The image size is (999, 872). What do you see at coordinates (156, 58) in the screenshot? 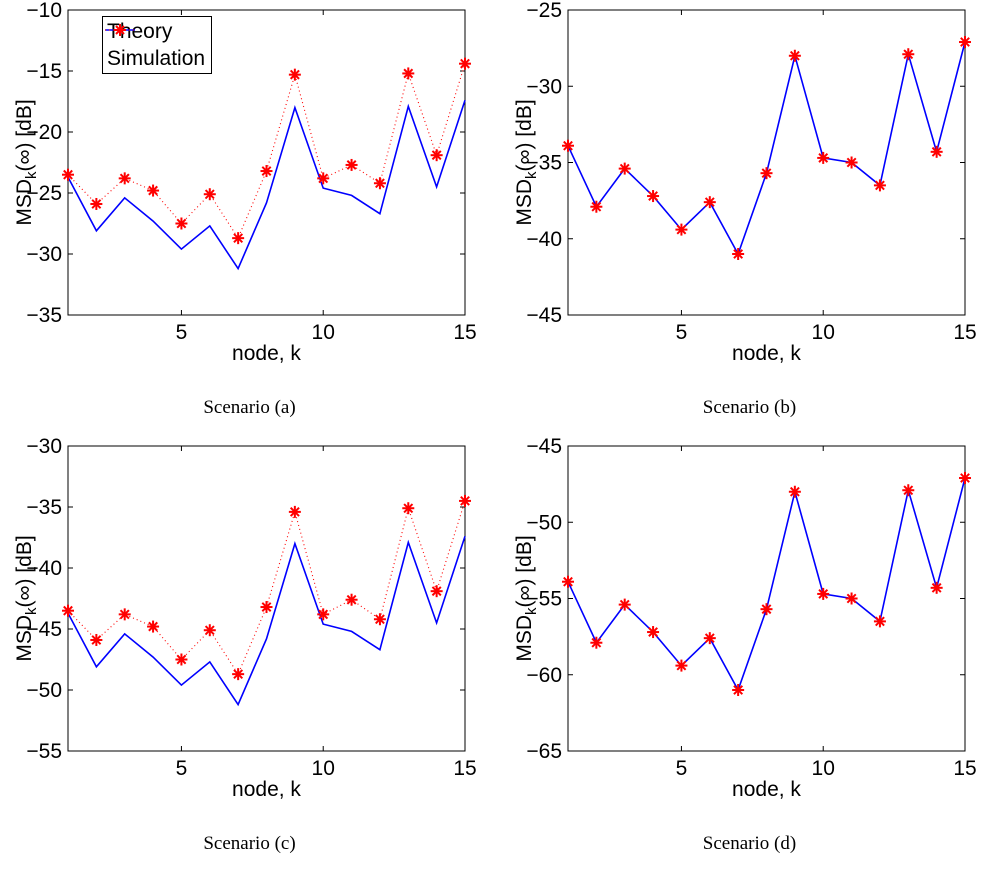
I see `legend-label-simulation: Simulation` at bounding box center [156, 58].